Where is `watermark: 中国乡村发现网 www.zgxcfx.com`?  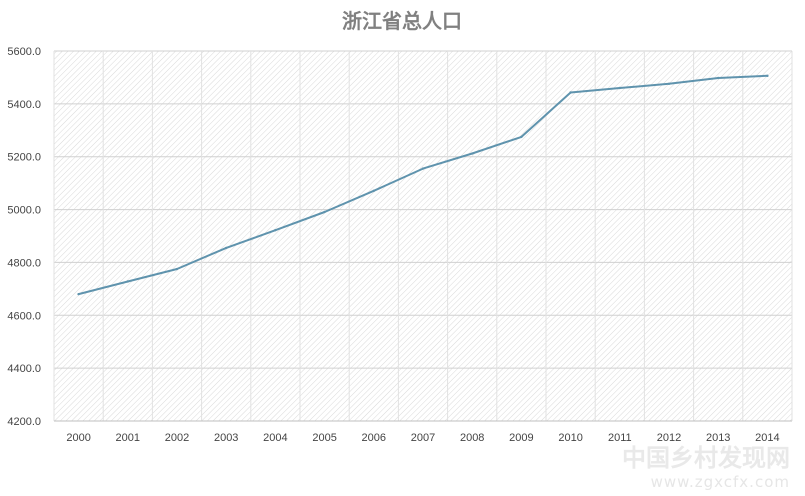
watermark: 中国乡村发现网 www.zgxcfx.com is located at coordinates (706, 467).